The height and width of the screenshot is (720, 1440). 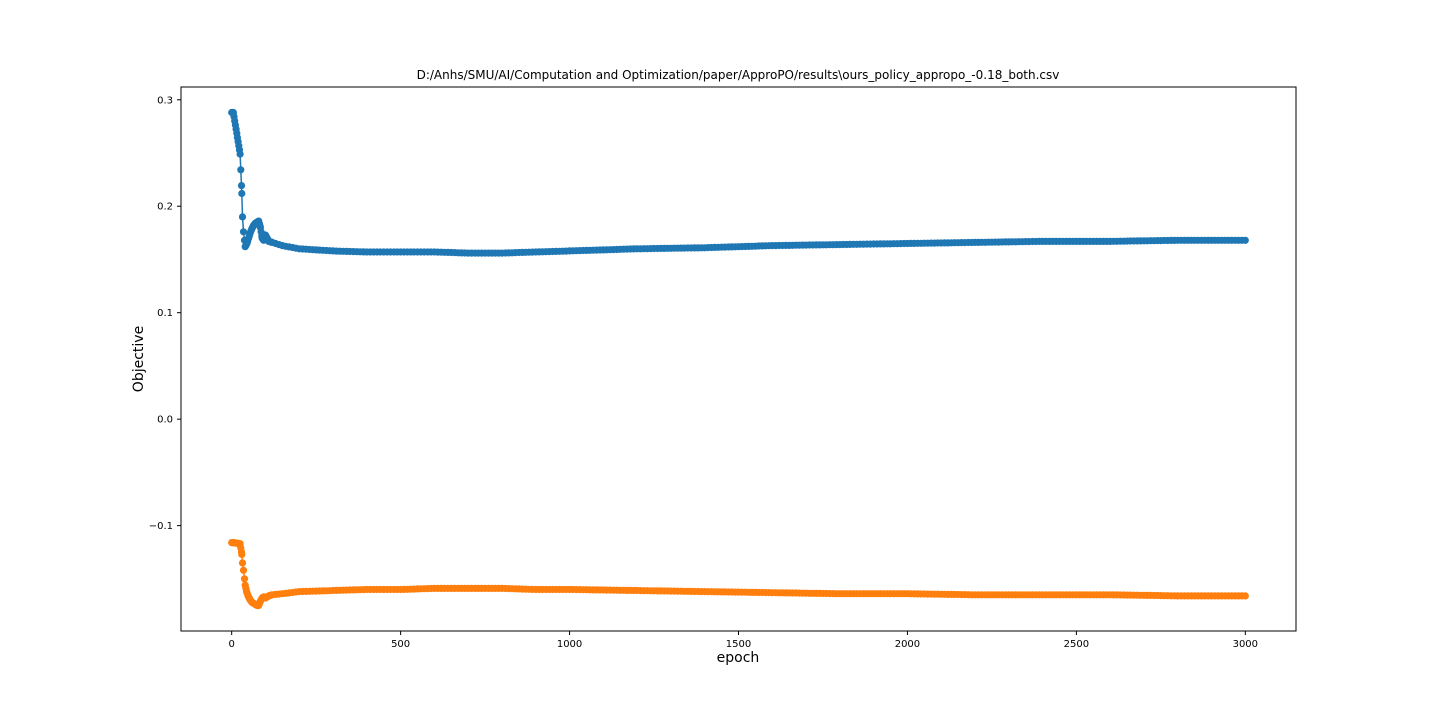 I want to click on x-tick-label: 1500, so click(x=738, y=644).